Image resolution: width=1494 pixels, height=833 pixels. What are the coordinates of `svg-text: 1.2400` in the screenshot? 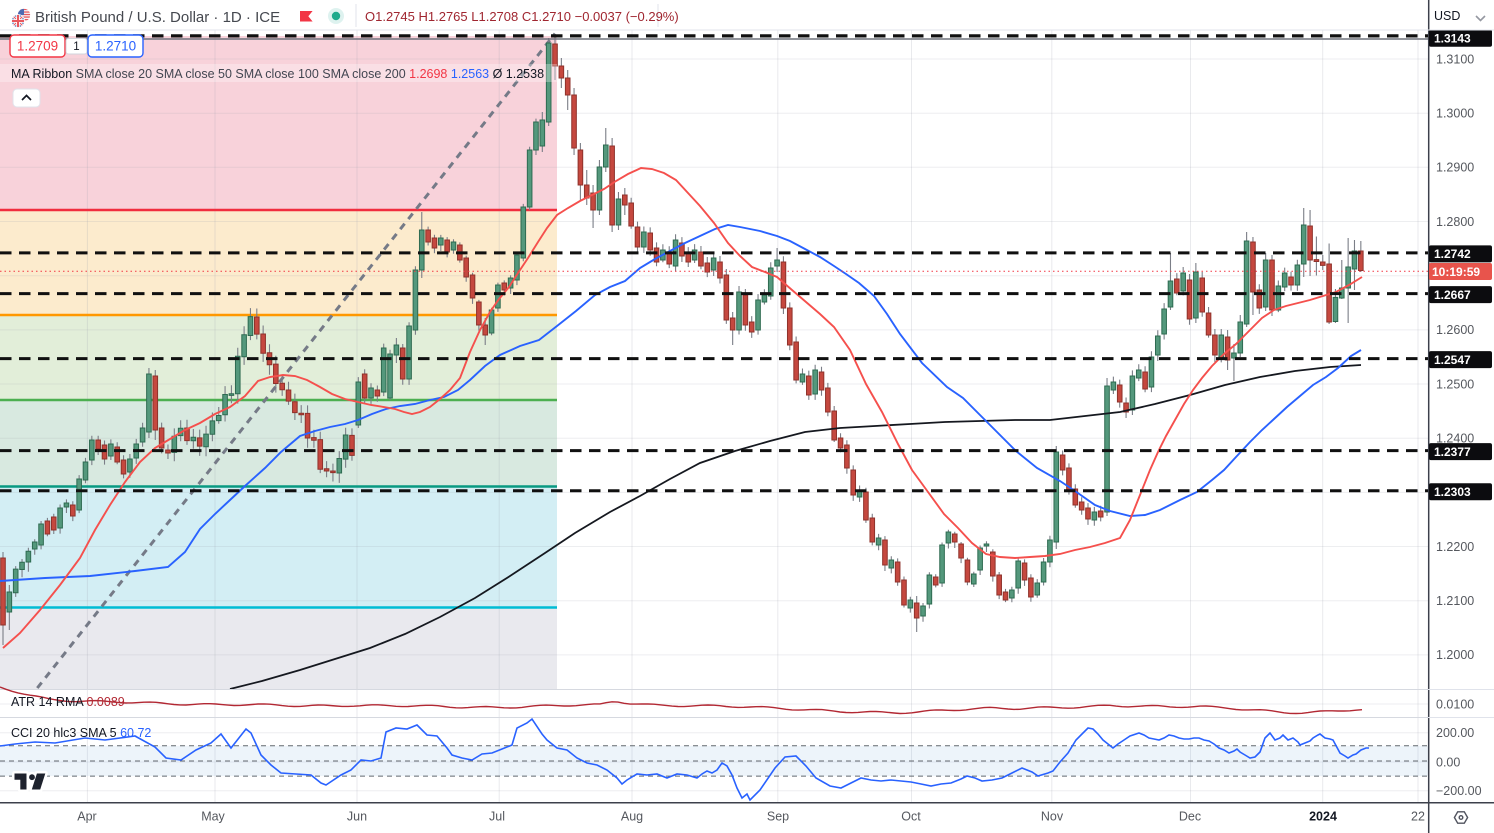 It's located at (1455, 439).